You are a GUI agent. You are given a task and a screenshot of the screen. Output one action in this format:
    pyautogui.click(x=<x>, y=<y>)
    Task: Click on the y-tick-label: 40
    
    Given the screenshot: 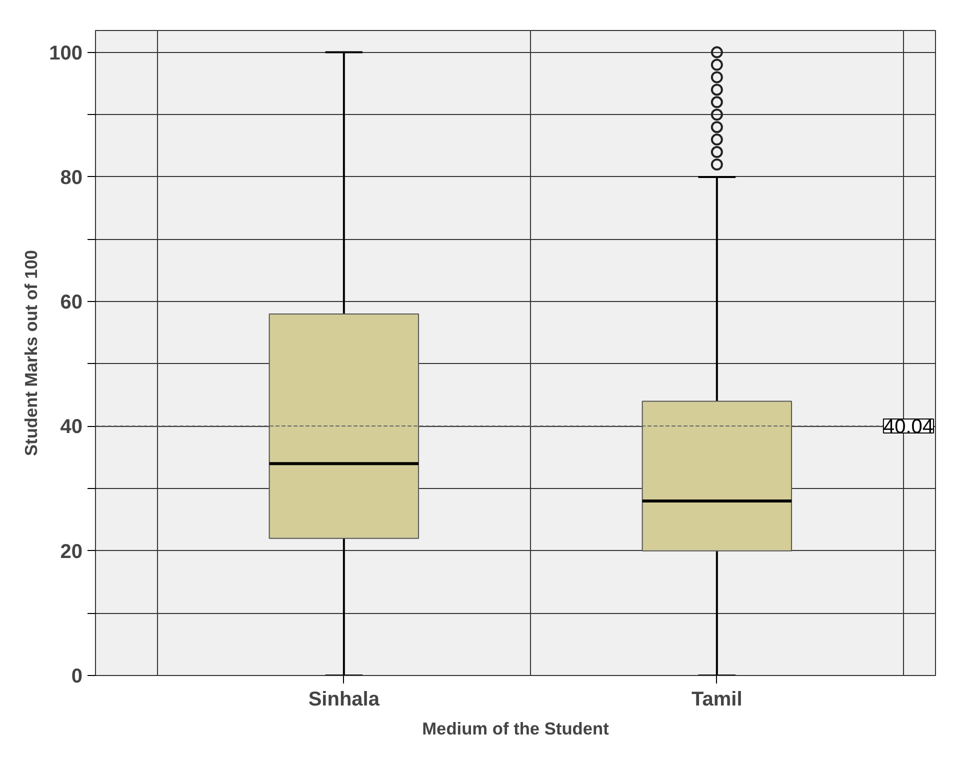 What is the action you would take?
    pyautogui.click(x=71, y=427)
    